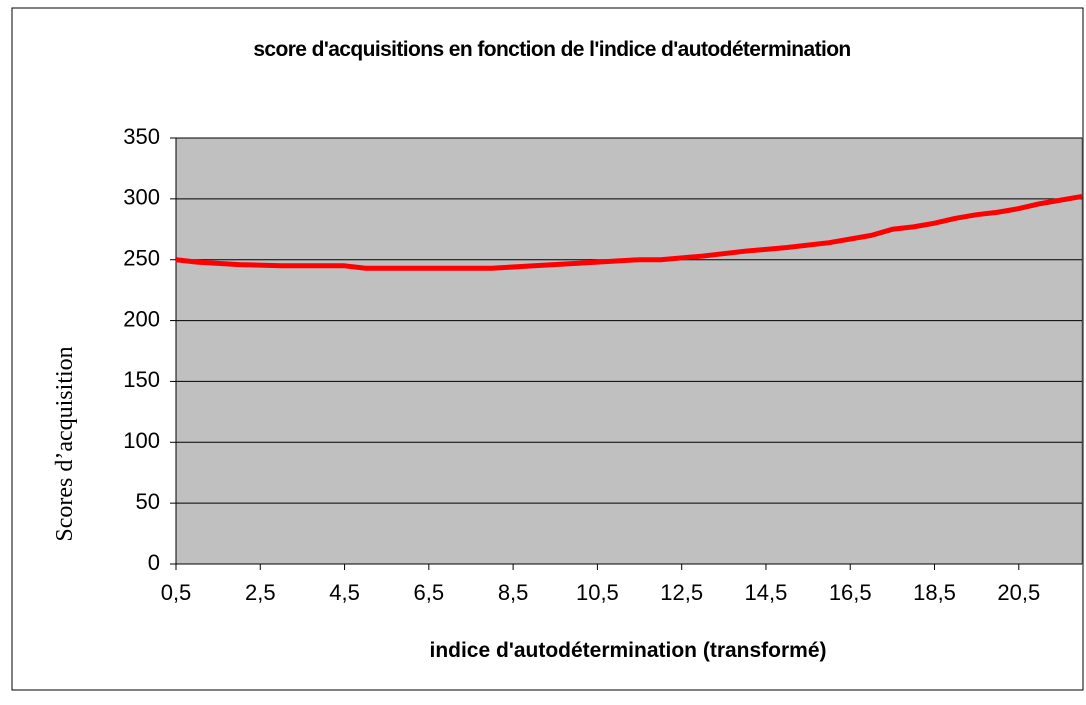  I want to click on x-tick-label: 12,5, so click(681, 592).